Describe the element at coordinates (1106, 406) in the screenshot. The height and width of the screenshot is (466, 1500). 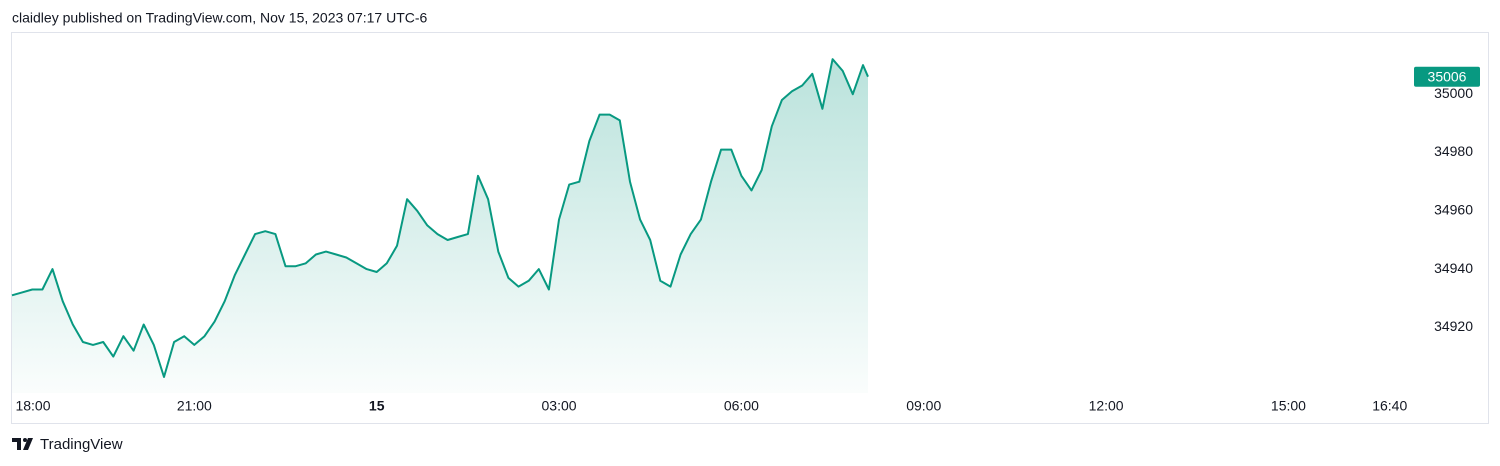
I see `x-tick-label: 12:00` at that location.